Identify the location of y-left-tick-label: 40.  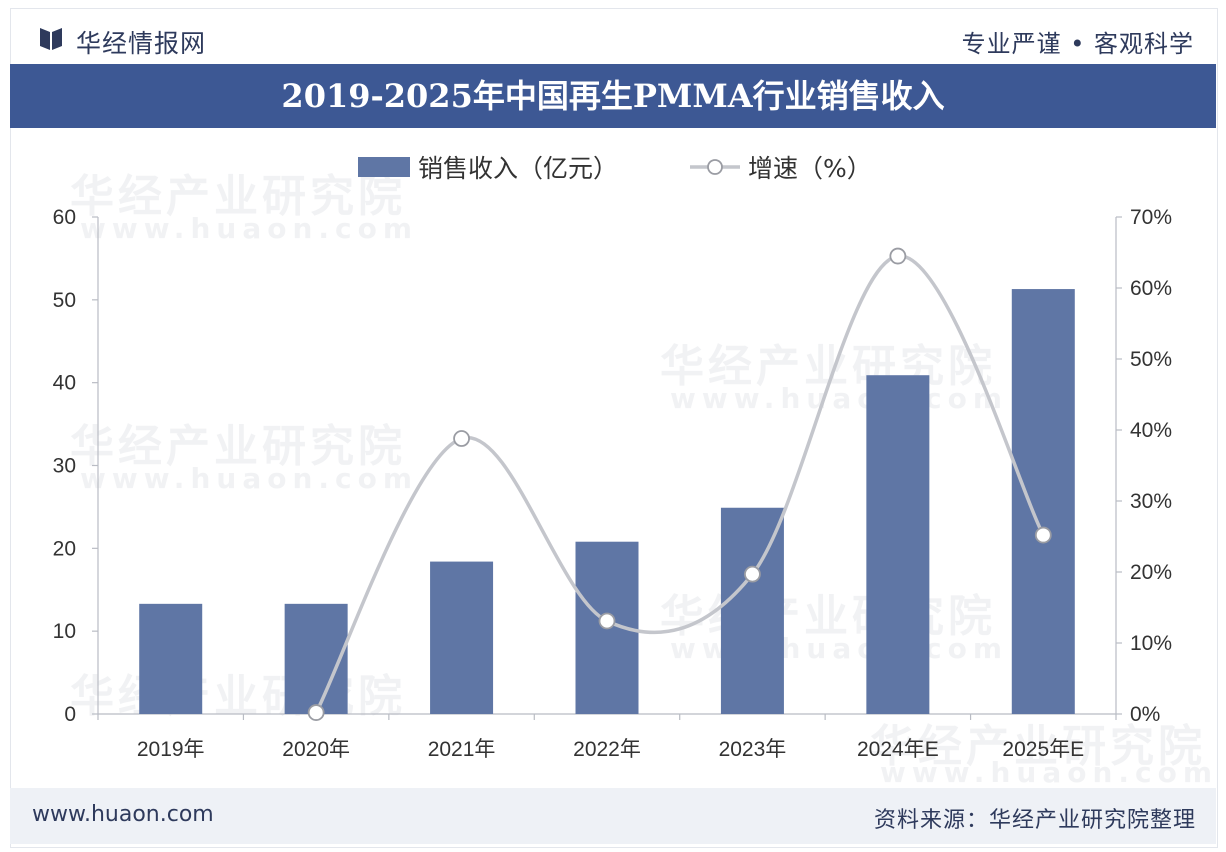
(64, 383).